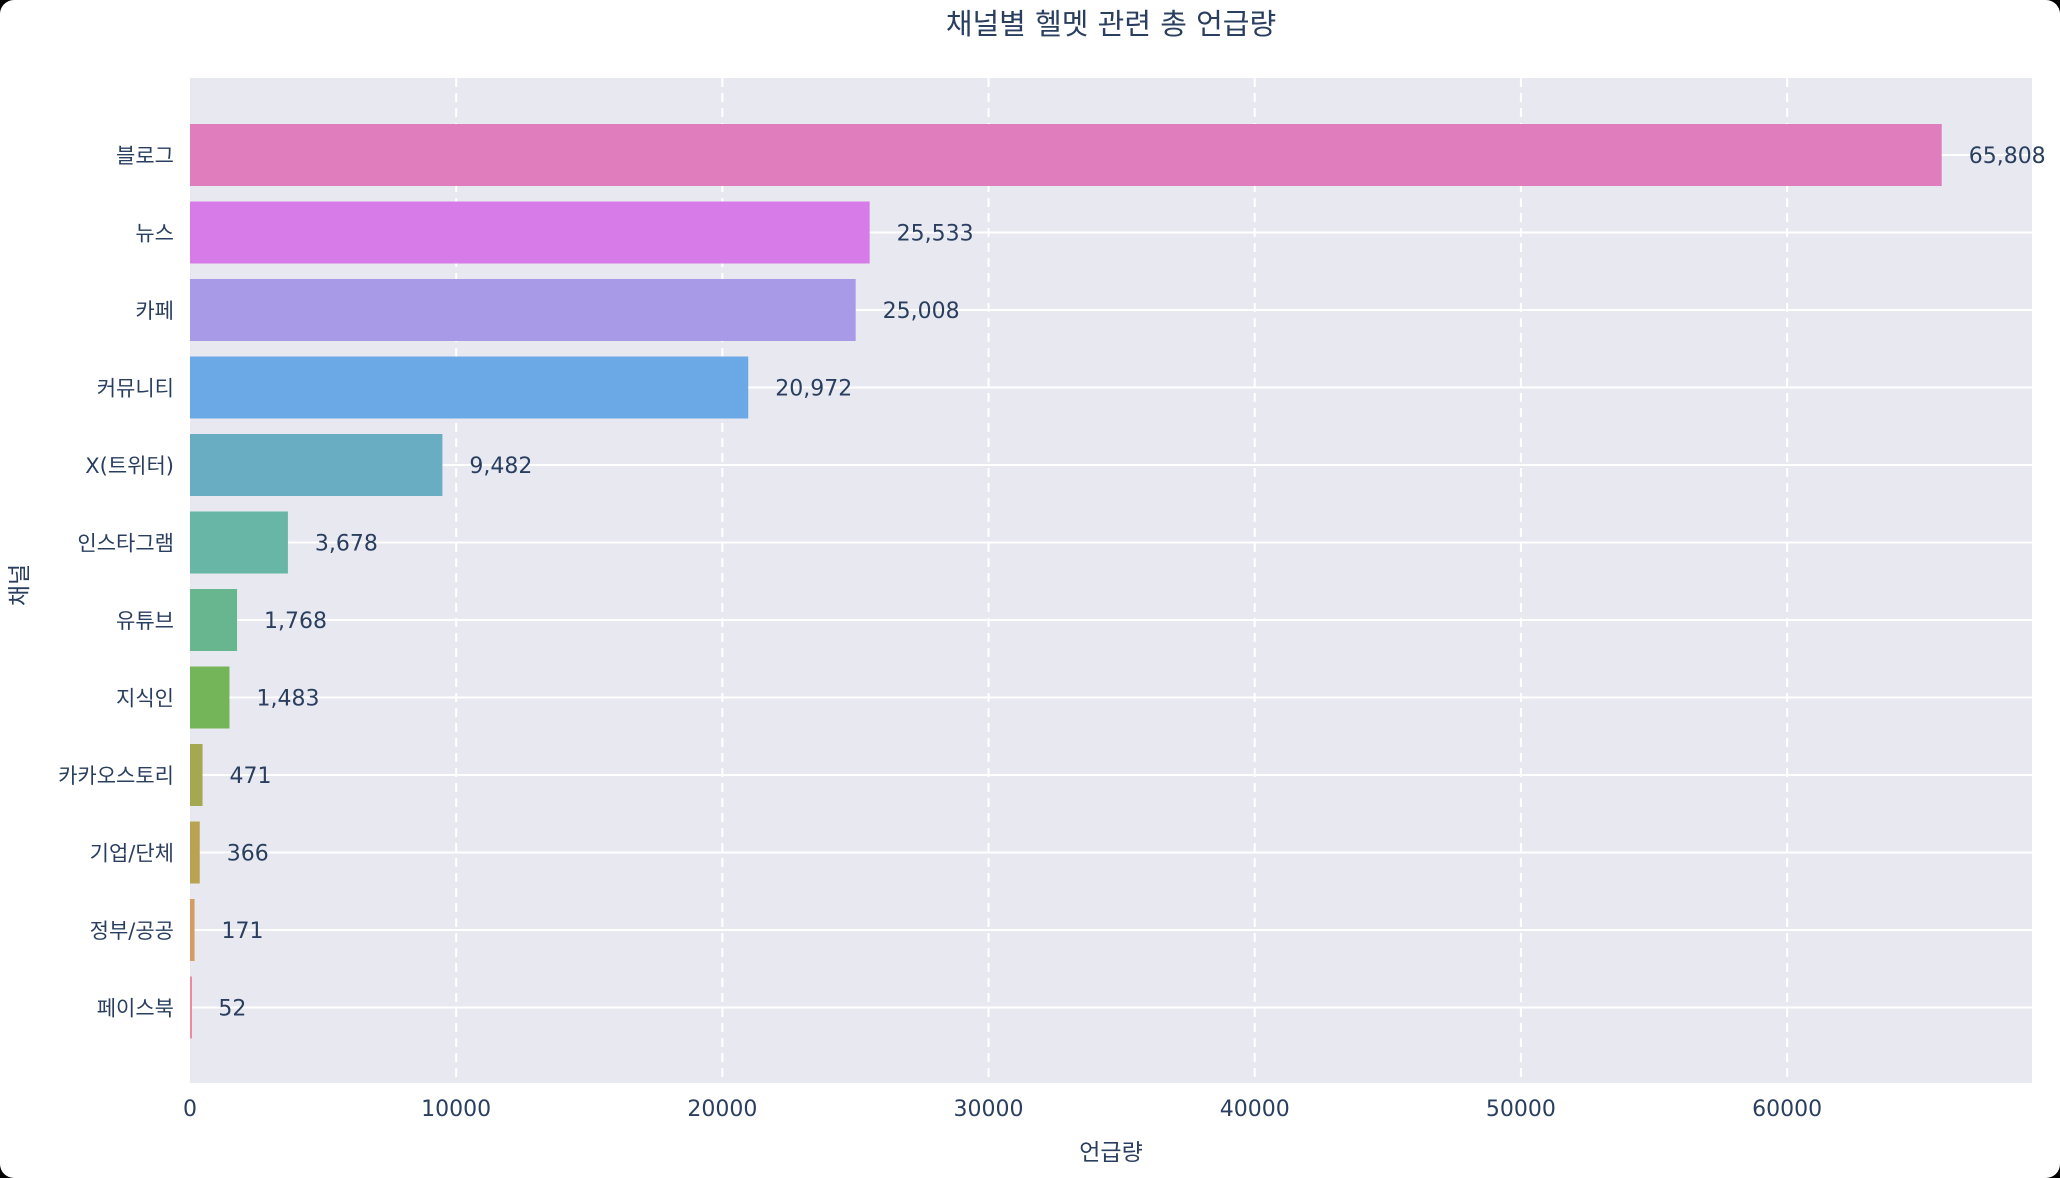 Image resolution: width=2060 pixels, height=1178 pixels. What do you see at coordinates (295, 621) in the screenshot?
I see `data-label: 1,768` at bounding box center [295, 621].